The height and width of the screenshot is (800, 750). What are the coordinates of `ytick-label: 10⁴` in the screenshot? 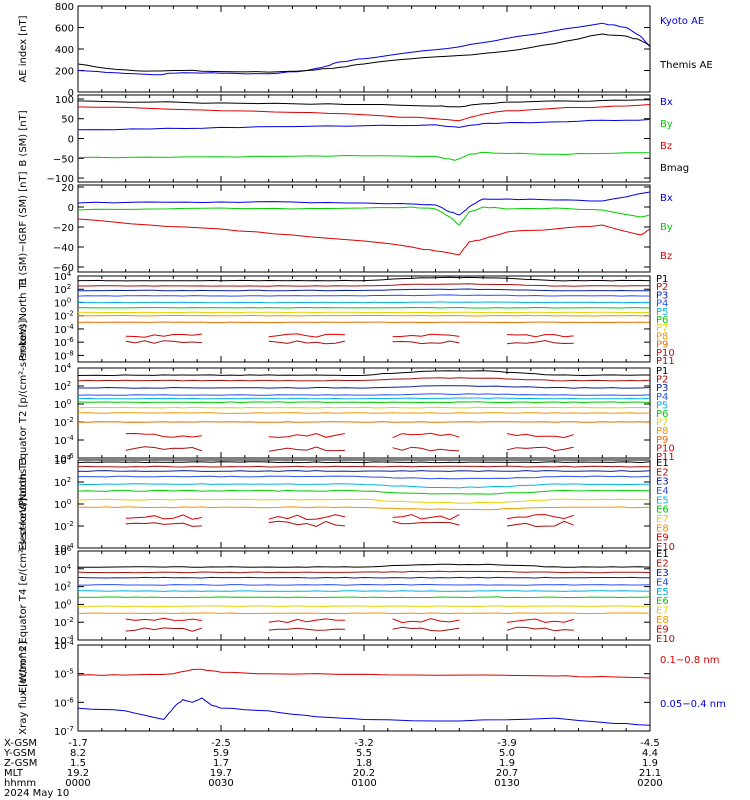 It's located at (63, 276).